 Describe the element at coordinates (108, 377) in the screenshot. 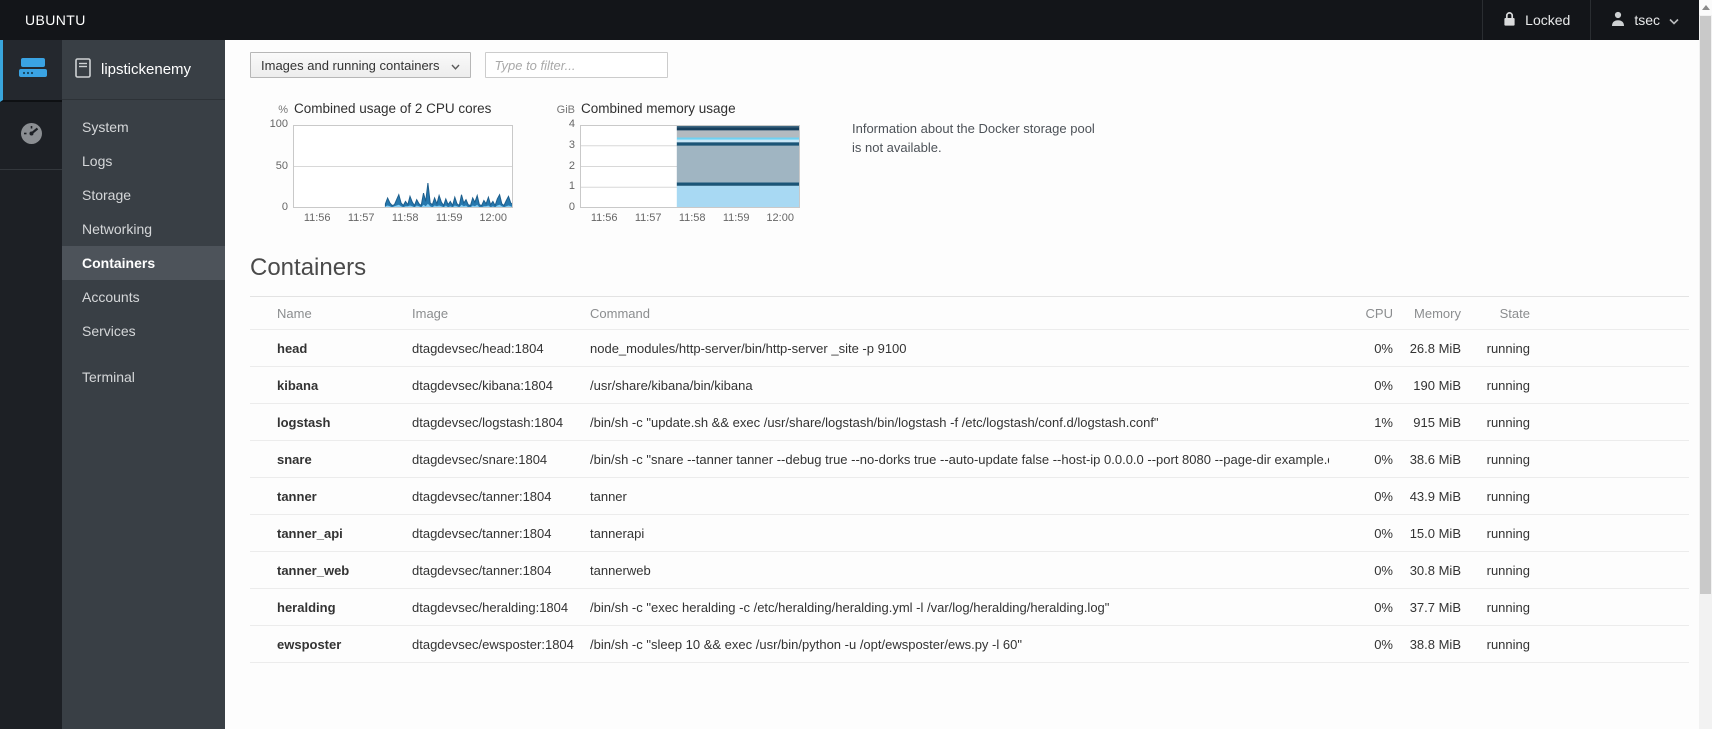

I see `sidebar-item-terminal: Terminal` at that location.